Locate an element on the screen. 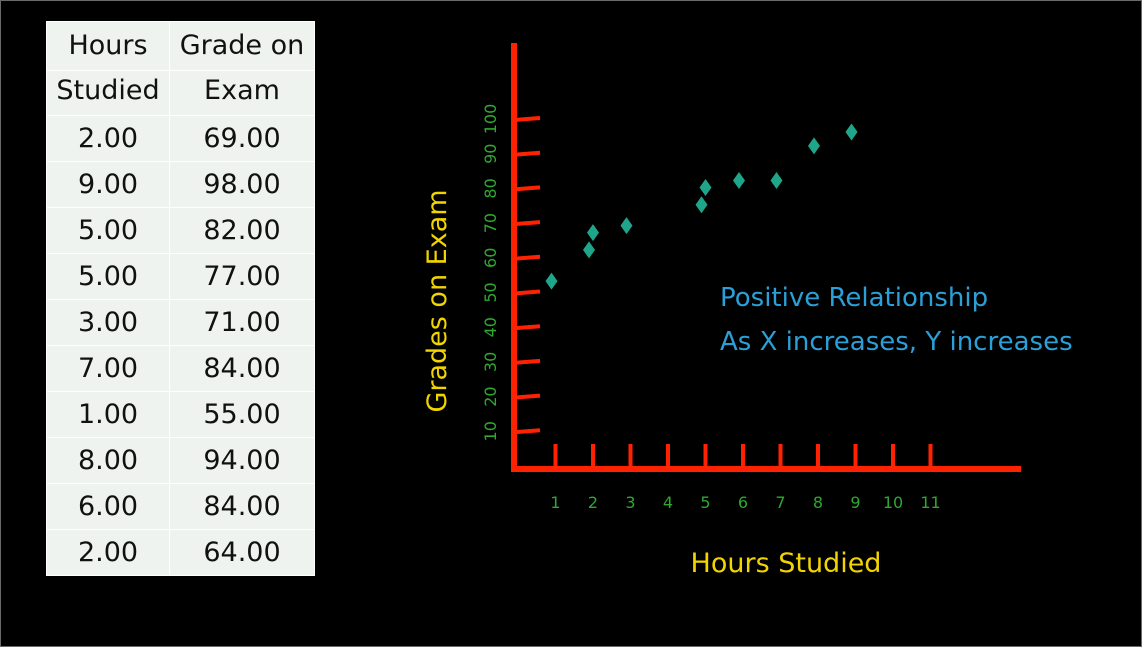 This screenshot has width=1142, height=647. table-row: 9.00 98.00 is located at coordinates (180, 184).